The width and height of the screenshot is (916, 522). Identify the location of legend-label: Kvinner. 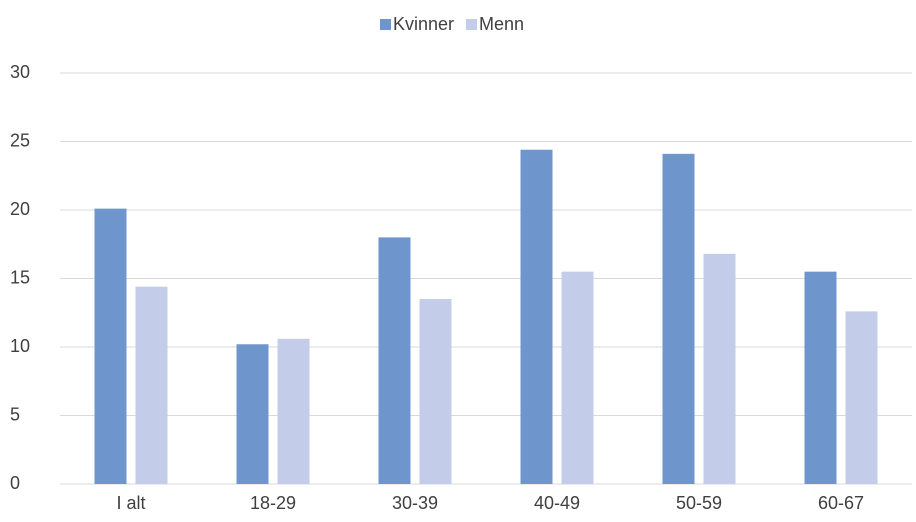
(423, 24).